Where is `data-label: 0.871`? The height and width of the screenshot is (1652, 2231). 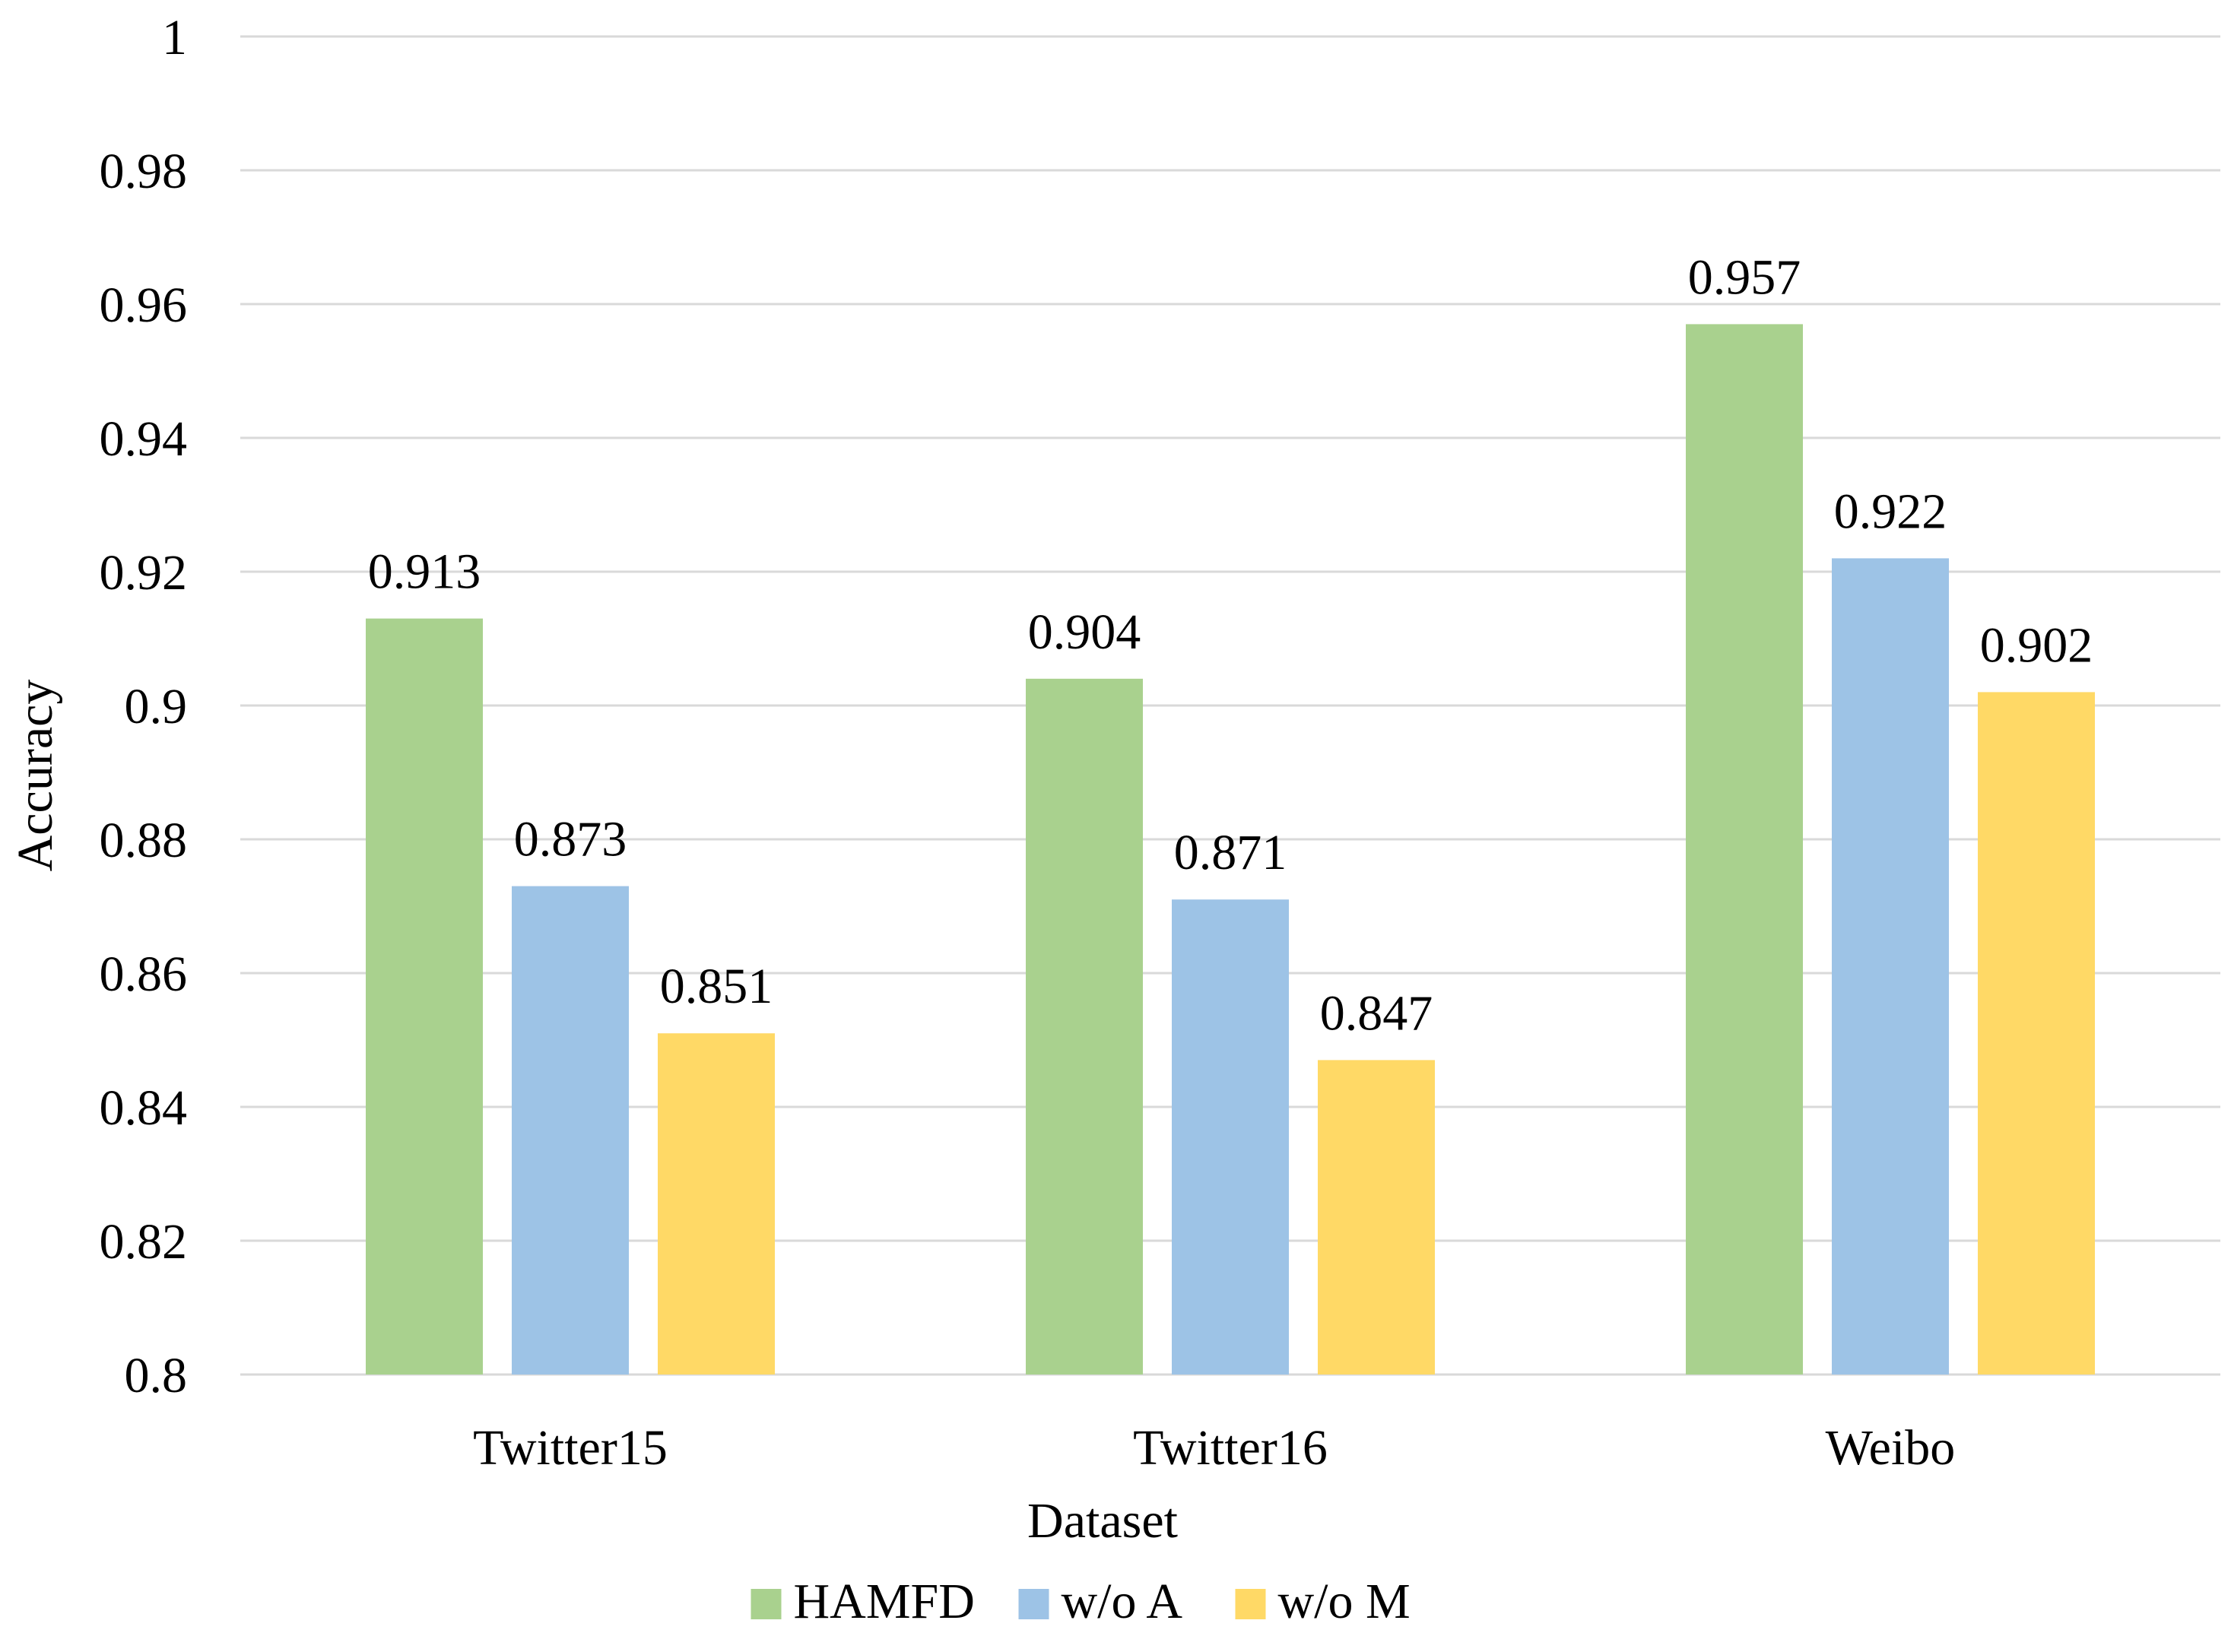
data-label: 0.871 is located at coordinates (1230, 852).